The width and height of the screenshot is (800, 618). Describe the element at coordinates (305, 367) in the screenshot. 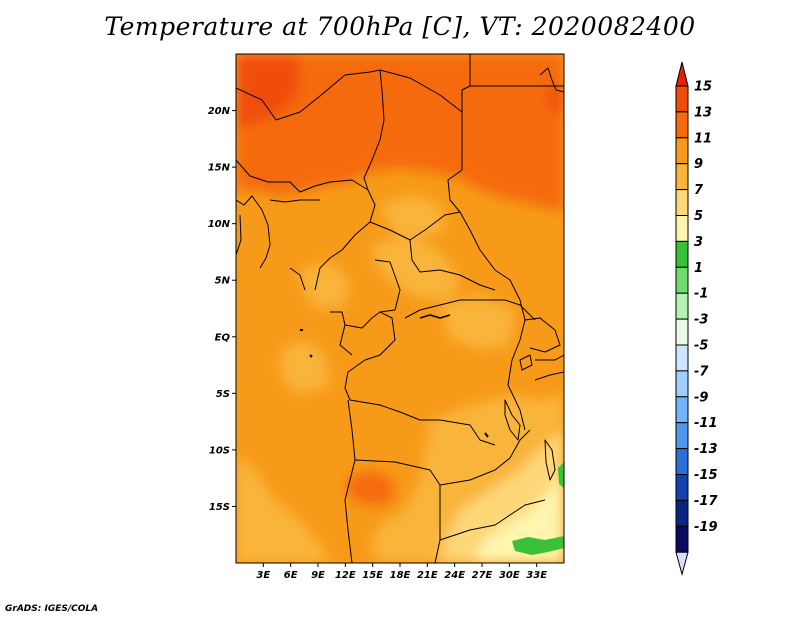

I see `field-patch-7-9-gabon` at that location.